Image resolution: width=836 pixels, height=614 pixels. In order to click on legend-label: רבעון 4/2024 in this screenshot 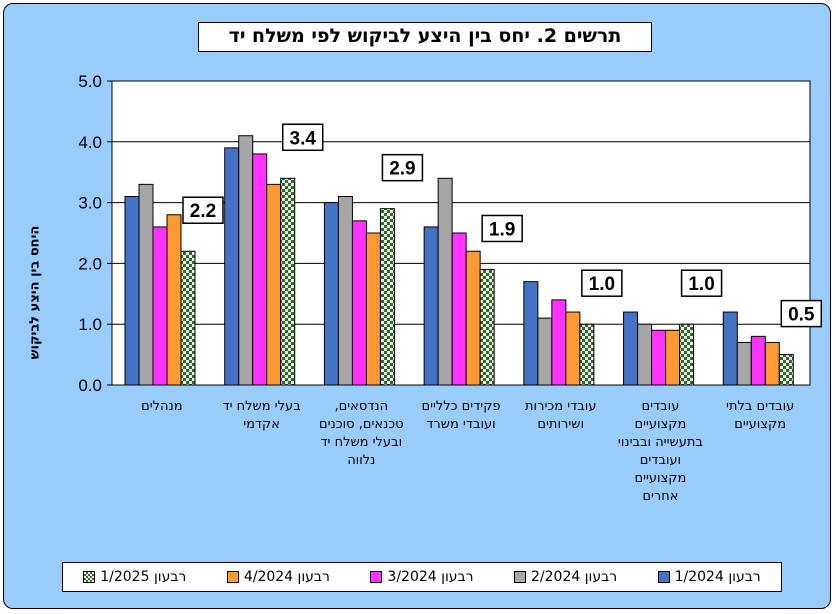, I will do `click(286, 577)`.